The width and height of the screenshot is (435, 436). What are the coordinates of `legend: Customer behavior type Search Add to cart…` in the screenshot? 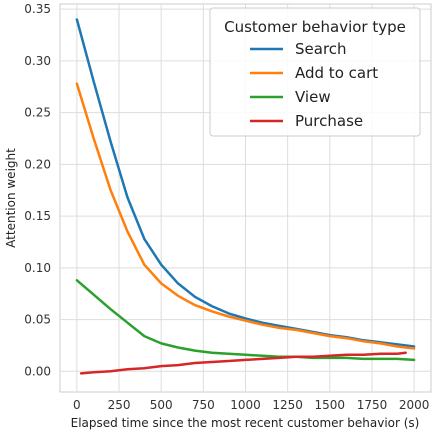 It's located at (315, 72).